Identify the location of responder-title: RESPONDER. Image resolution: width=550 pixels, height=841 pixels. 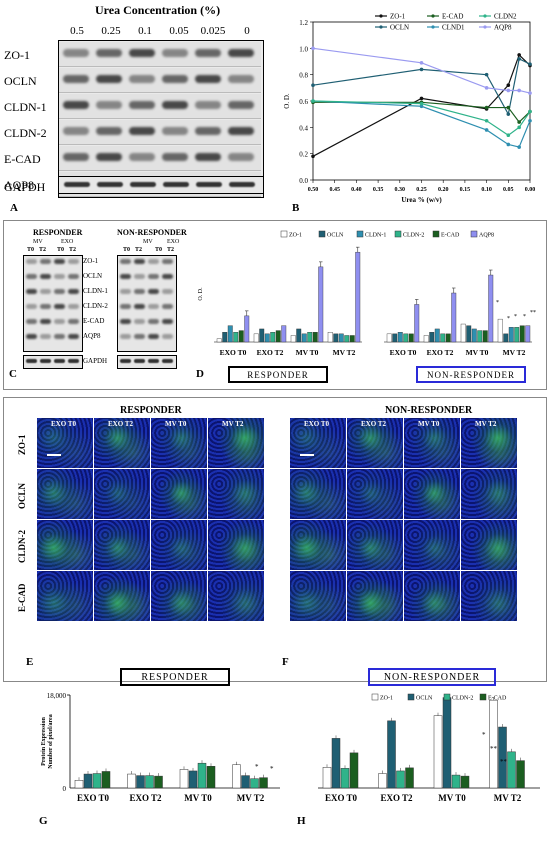
(58, 232).